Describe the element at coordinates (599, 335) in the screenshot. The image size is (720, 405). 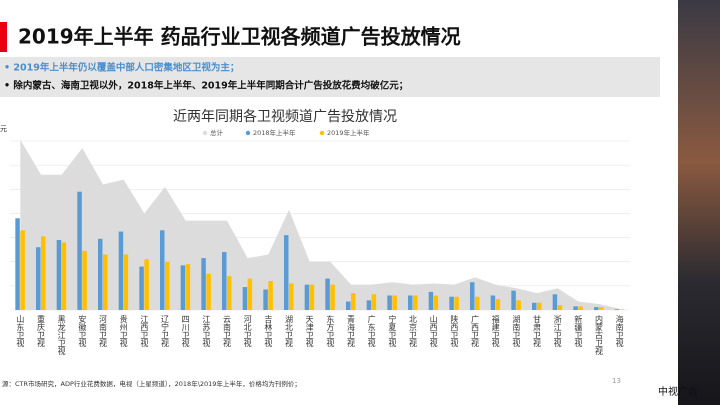
I see `x-tick-label: 内蒙古卫视` at that location.